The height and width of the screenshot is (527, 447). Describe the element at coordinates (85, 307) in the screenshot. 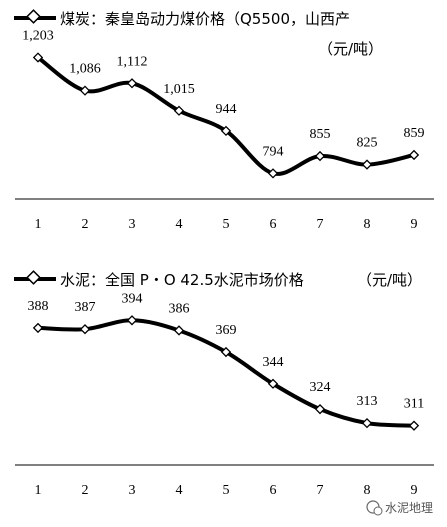

I see `chart2-data-label-2: 387` at that location.